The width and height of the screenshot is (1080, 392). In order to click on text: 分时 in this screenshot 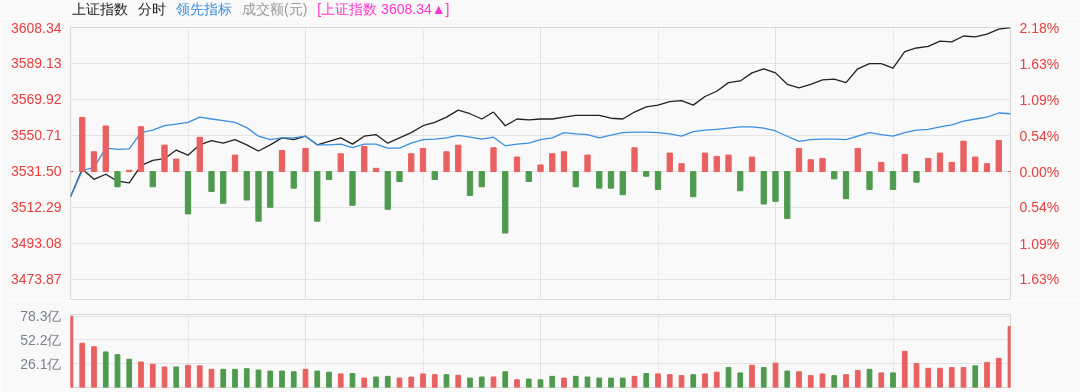, I will do `click(152, 9)`.